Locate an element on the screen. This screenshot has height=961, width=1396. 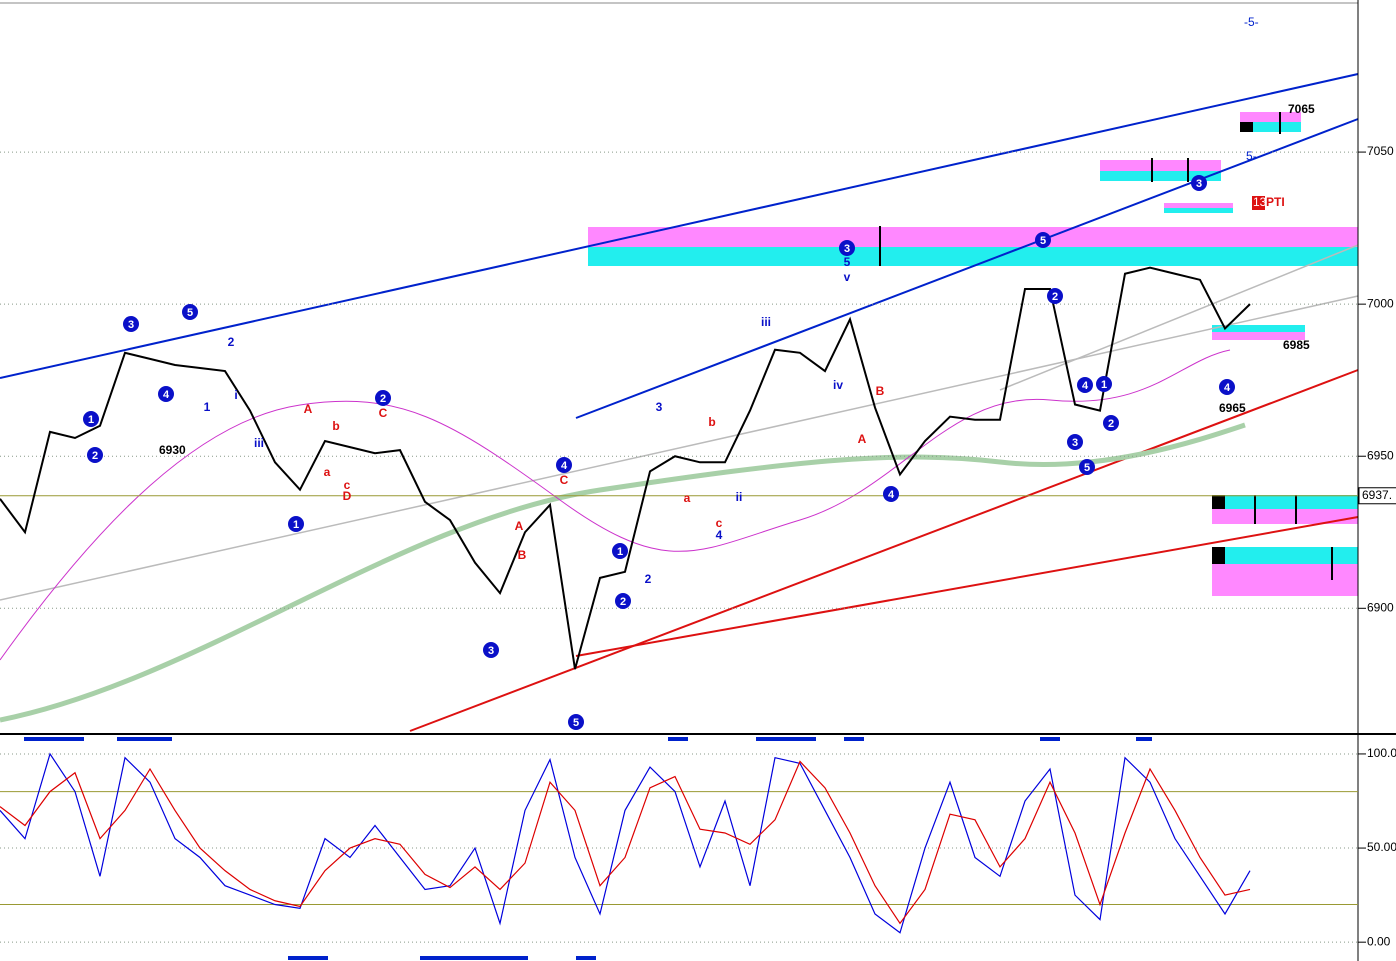
wave-label: ii is located at coordinates (739, 497).